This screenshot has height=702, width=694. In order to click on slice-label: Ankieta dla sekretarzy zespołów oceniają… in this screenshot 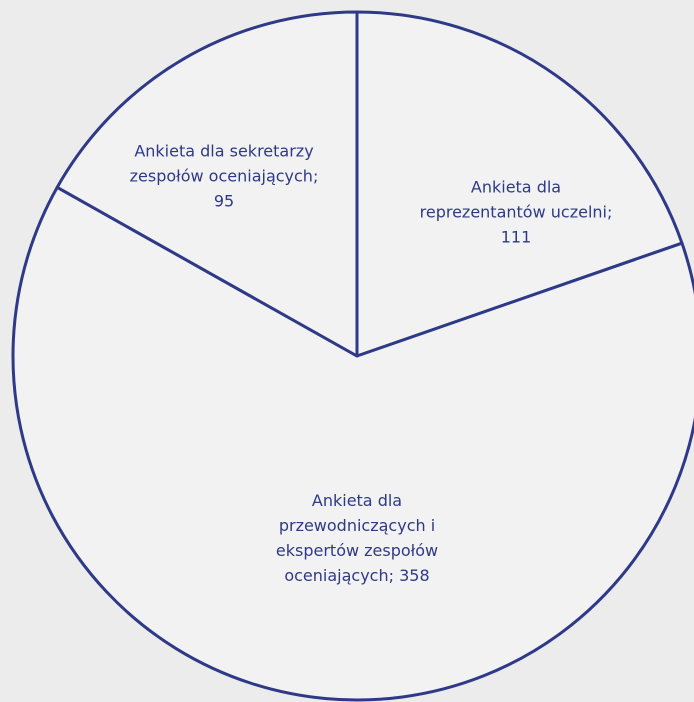, I will do `click(224, 176)`.